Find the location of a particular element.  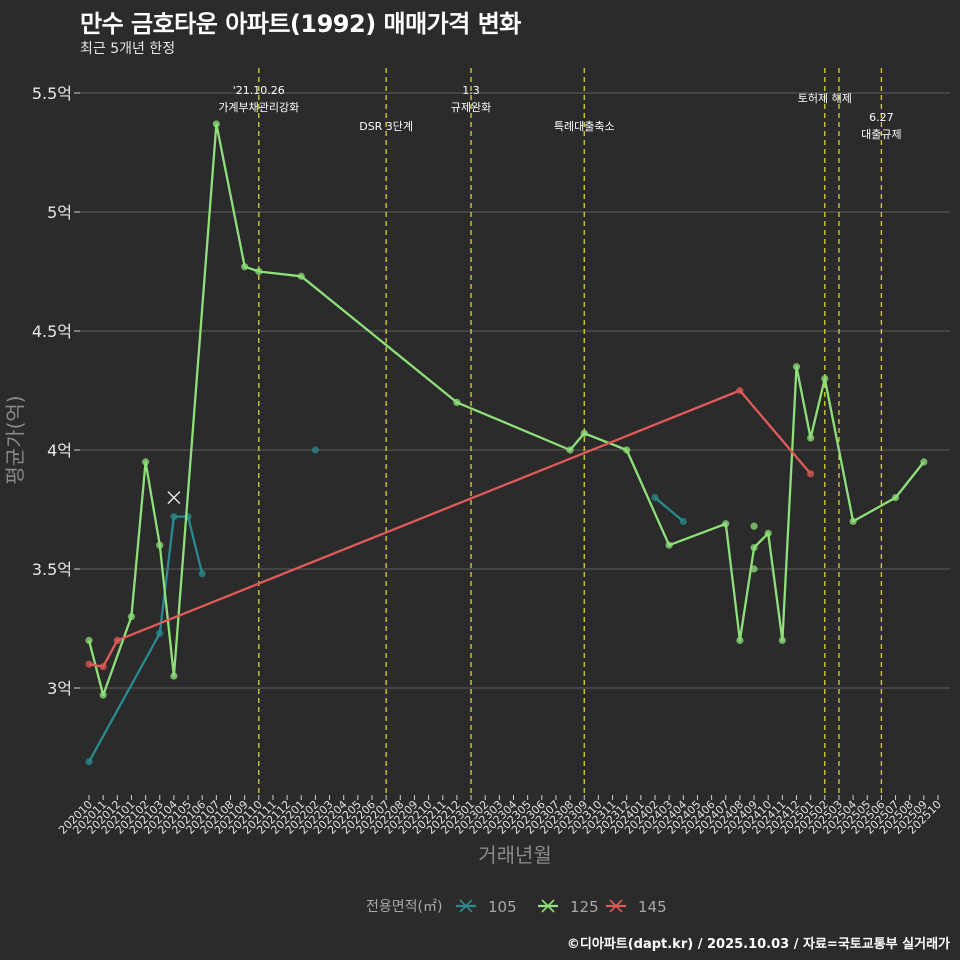

event-annotation: 특례대출축소 is located at coordinates (584, 126).